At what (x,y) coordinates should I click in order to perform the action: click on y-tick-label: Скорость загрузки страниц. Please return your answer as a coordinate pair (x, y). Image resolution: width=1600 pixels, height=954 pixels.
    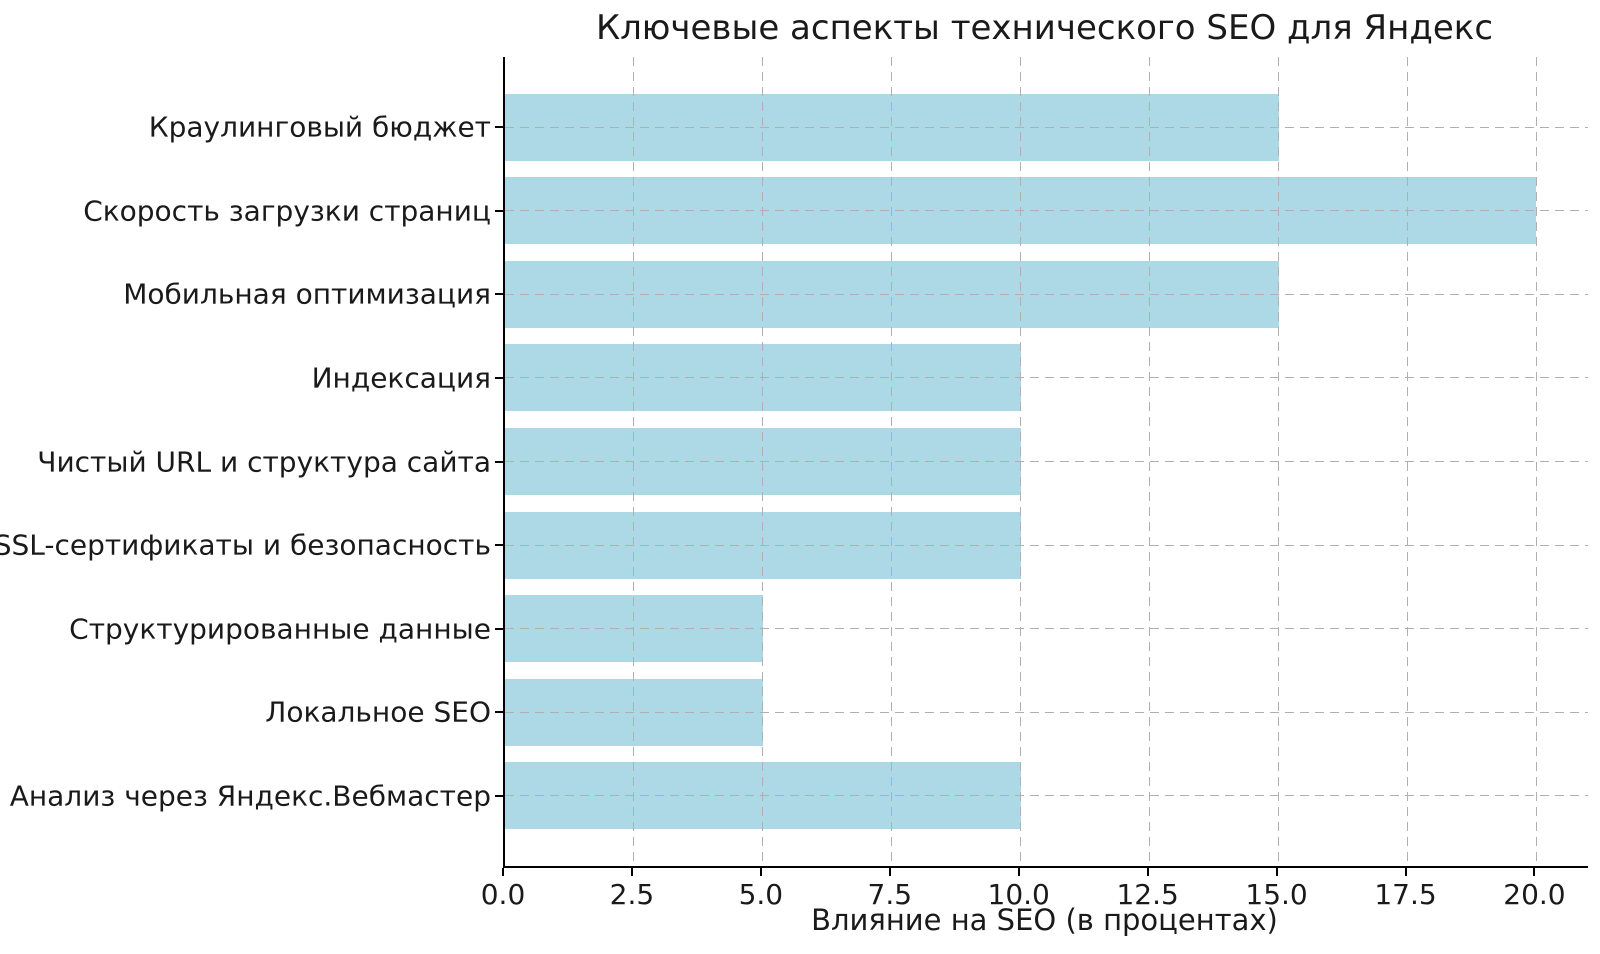
    Looking at the image, I should click on (287, 211).